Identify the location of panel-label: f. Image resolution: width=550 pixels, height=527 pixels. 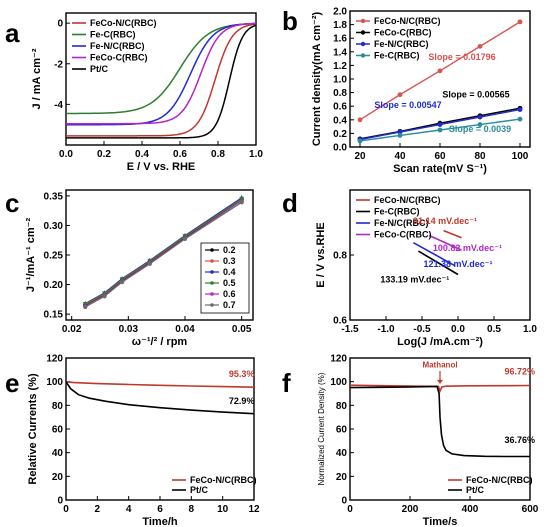
(286, 383).